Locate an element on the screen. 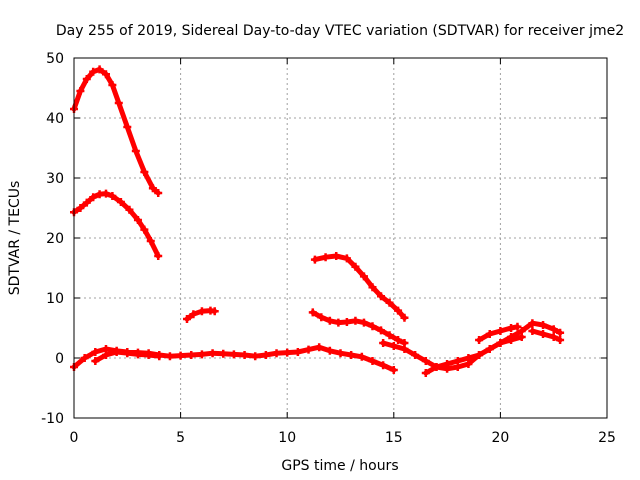  x-tick-label: 25 is located at coordinates (607, 438).